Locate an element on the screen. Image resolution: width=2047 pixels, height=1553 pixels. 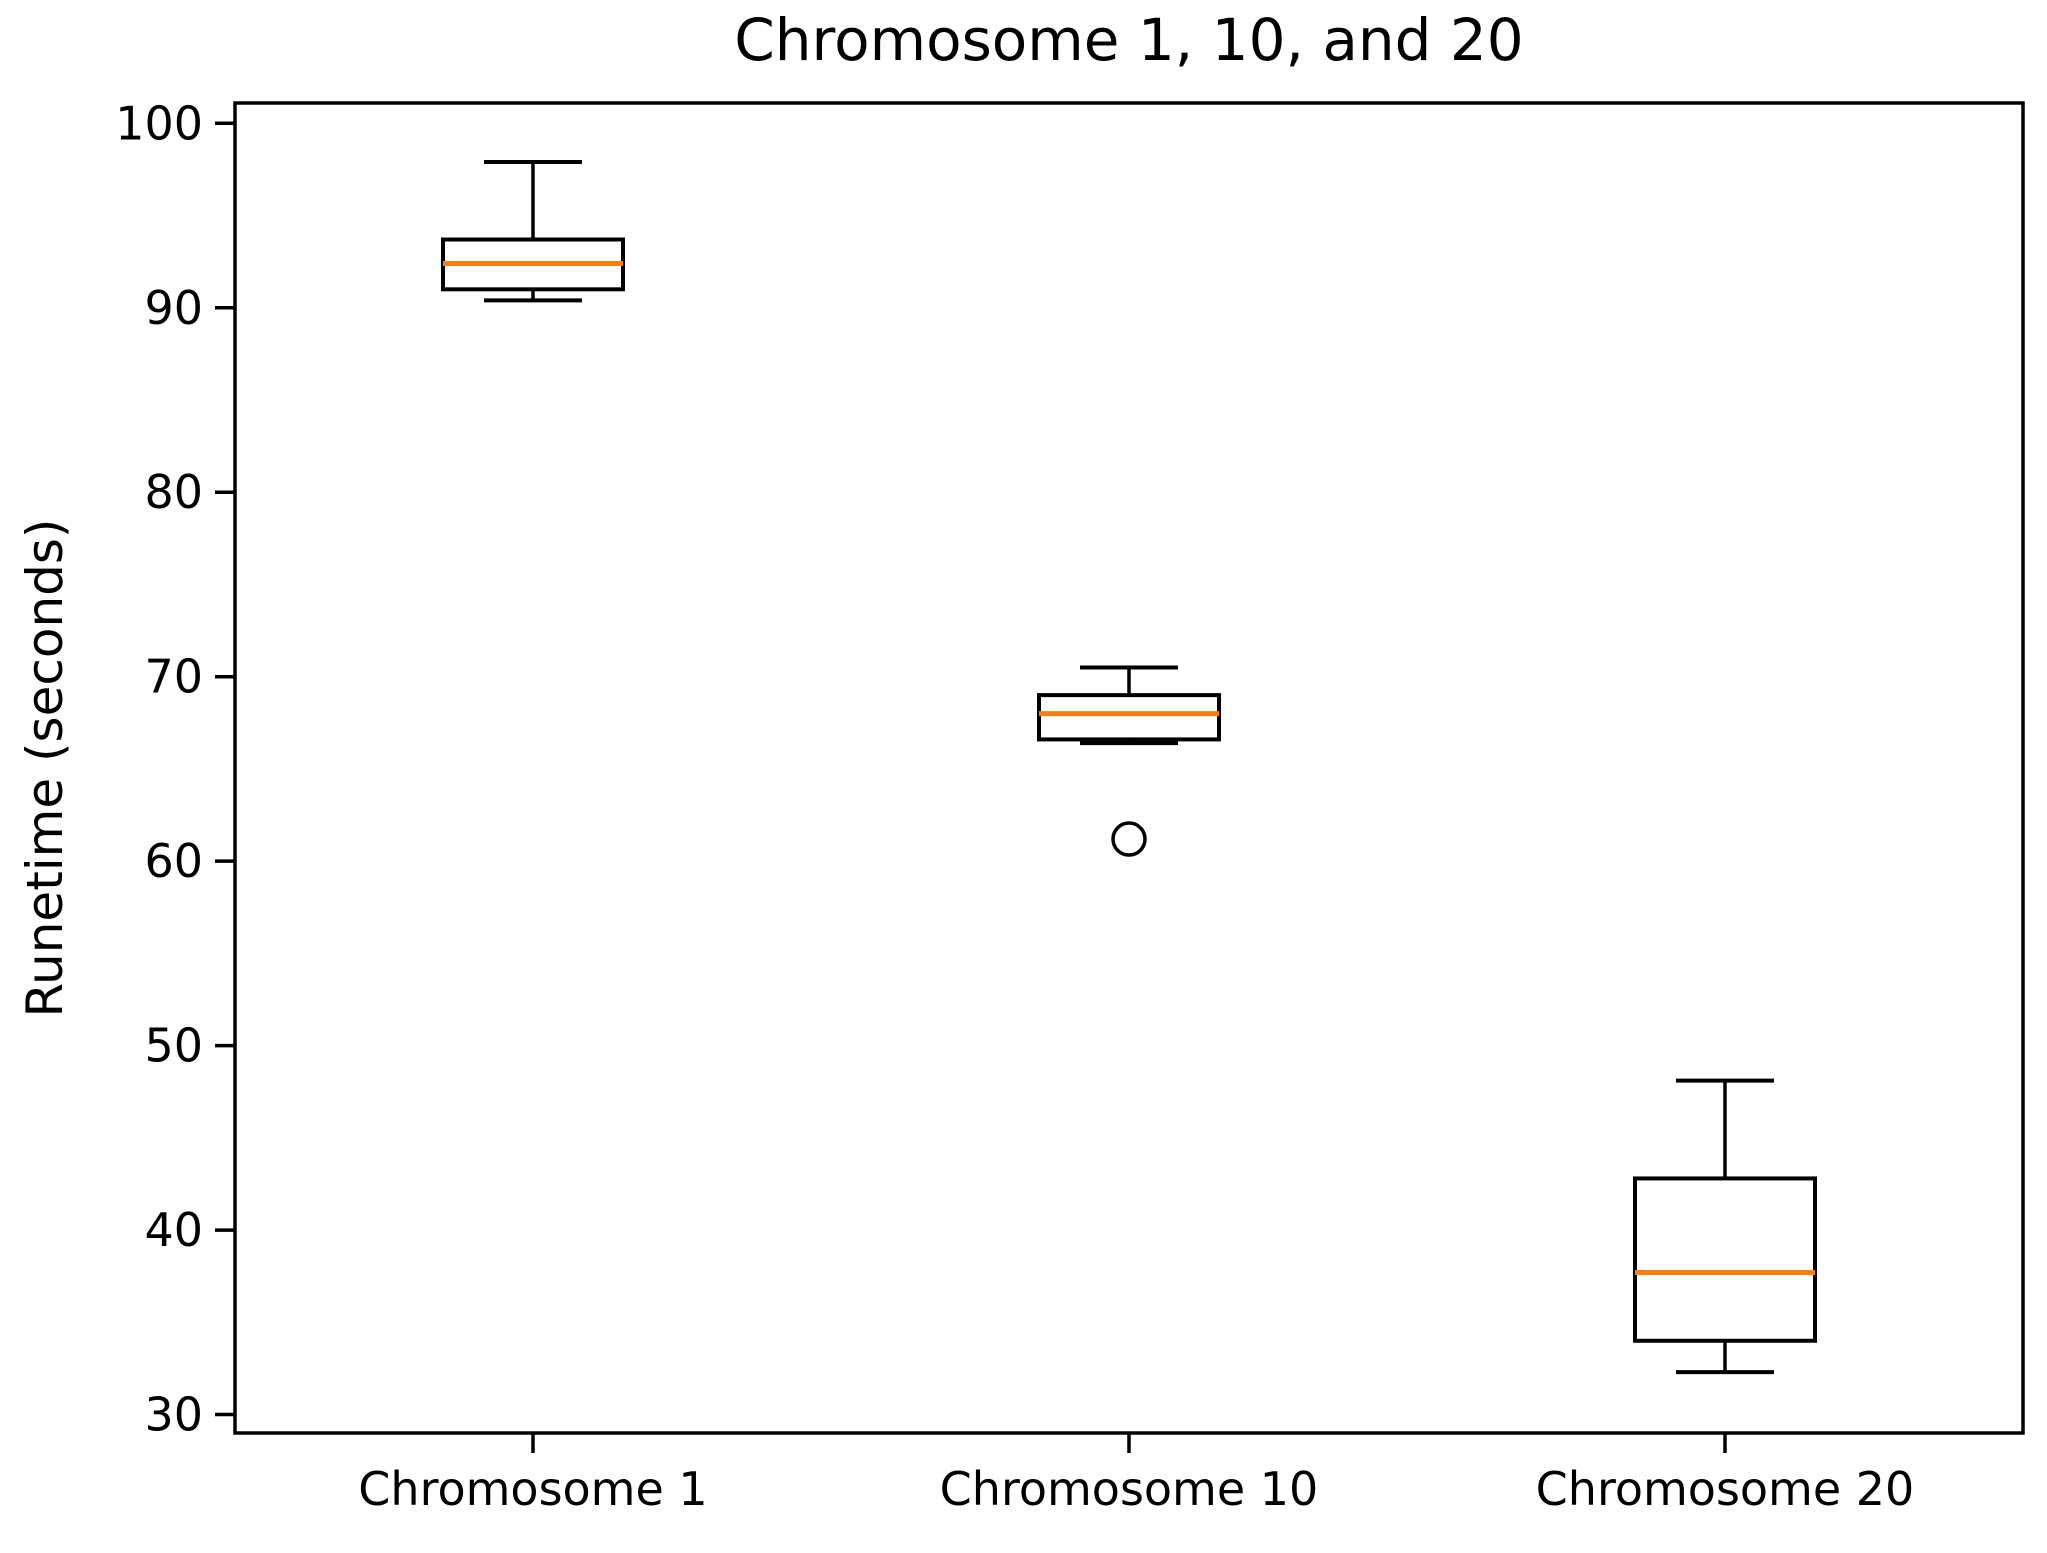
y-tick-label: 90 is located at coordinates (173, 308).